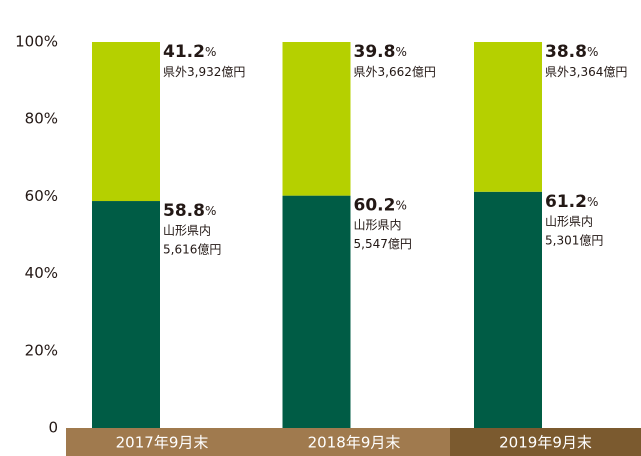  I want to click on amount-label: 県外3,932億円, so click(204, 72).